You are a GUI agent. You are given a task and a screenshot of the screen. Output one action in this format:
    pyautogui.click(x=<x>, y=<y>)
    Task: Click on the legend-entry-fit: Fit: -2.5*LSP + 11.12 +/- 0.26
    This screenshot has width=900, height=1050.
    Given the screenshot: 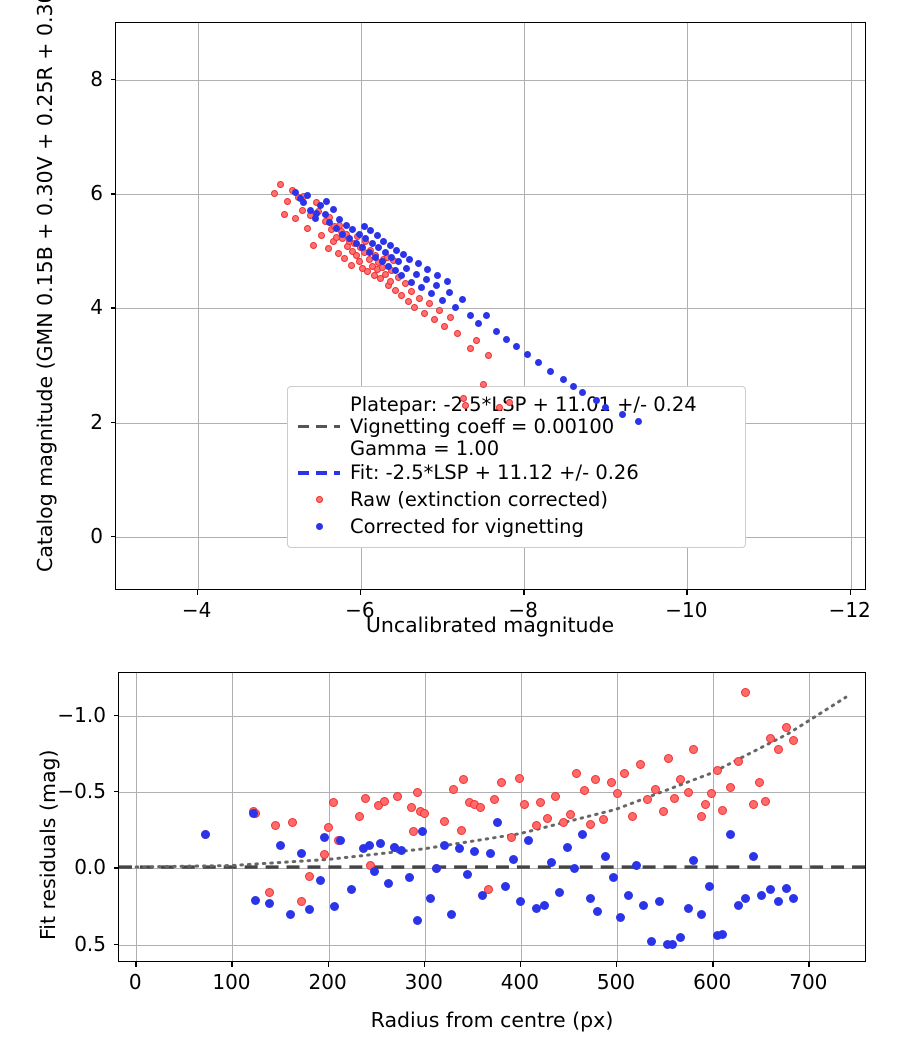 What is the action you would take?
    pyautogui.click(x=515, y=472)
    